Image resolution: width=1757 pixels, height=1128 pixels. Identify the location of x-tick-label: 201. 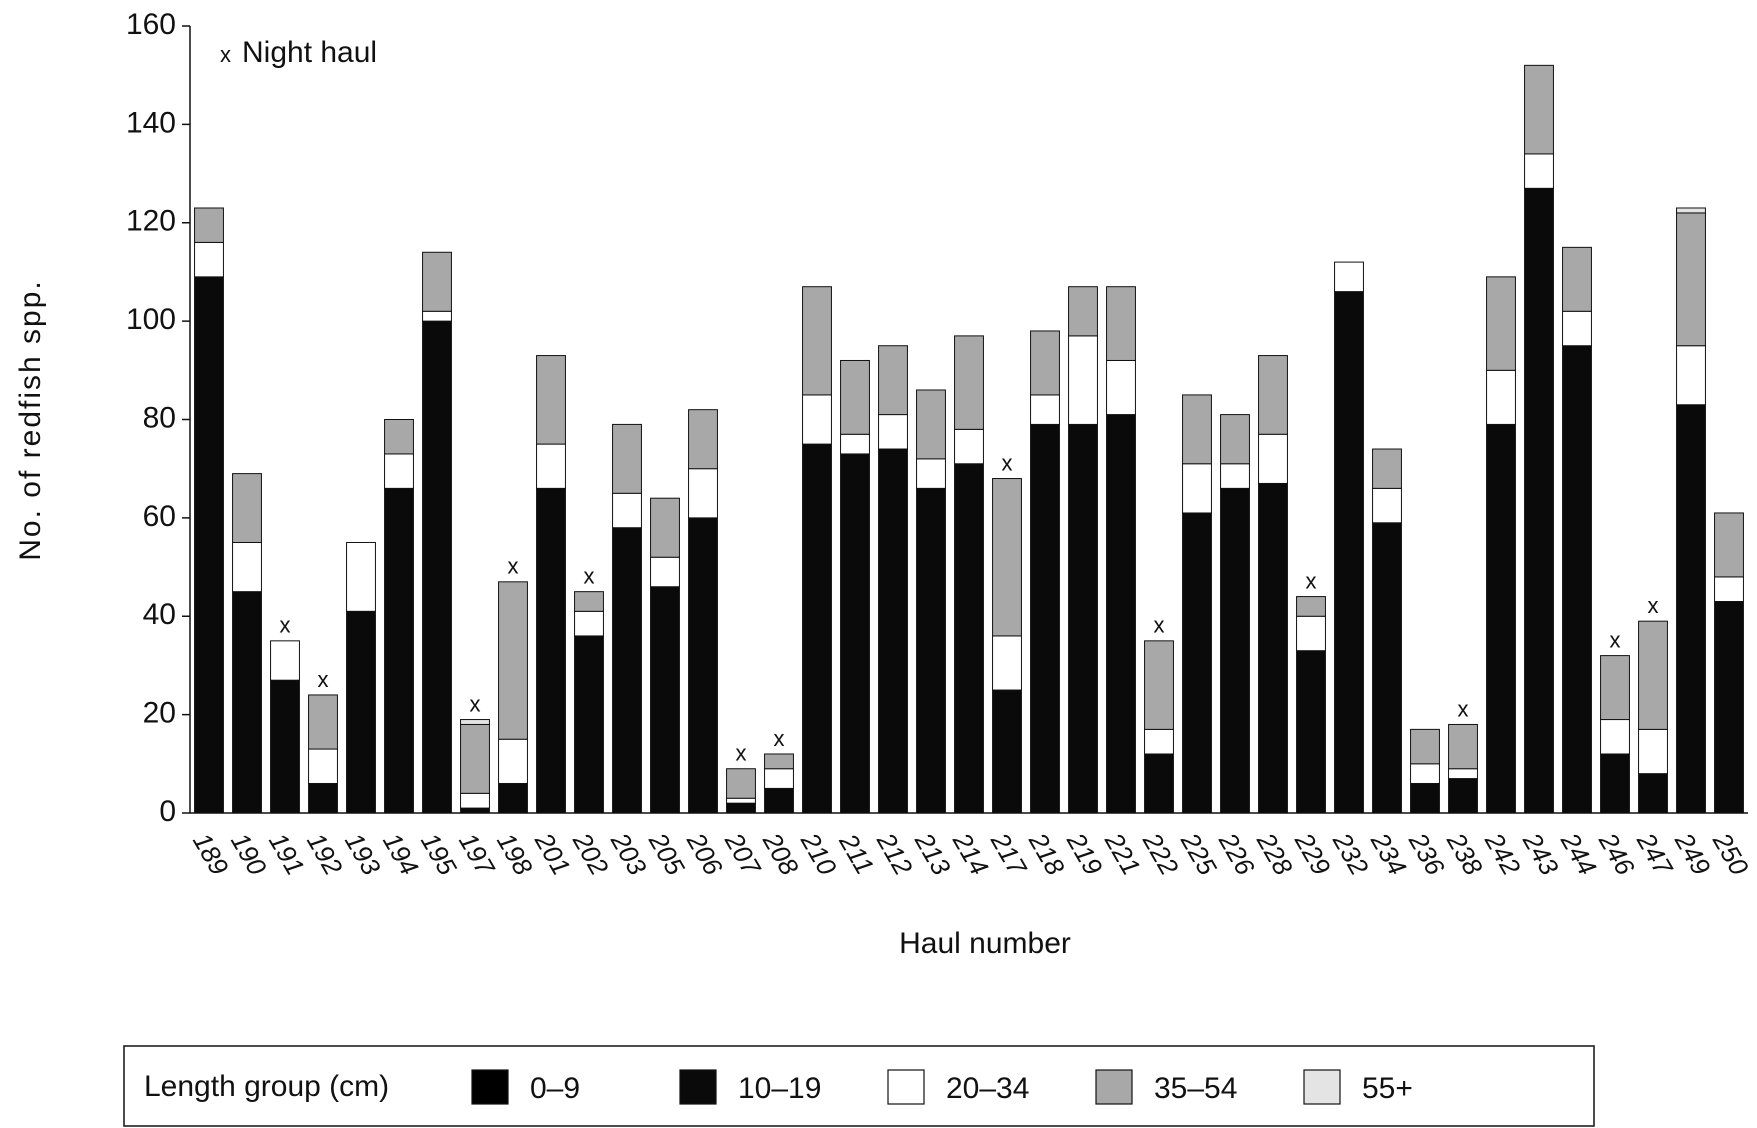
(553, 853).